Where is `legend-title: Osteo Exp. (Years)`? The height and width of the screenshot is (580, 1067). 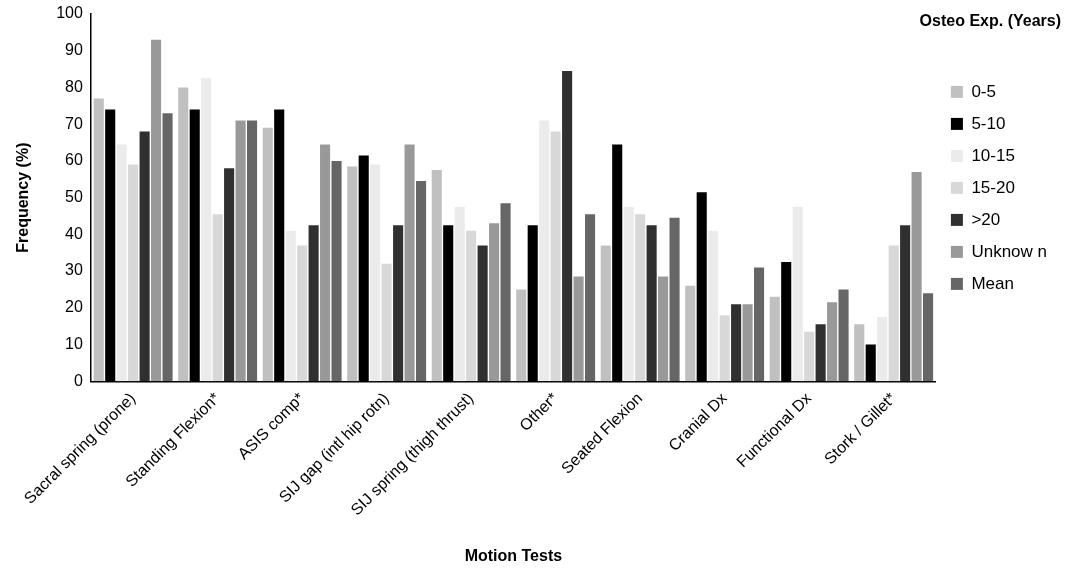 legend-title: Osteo Exp. (Years) is located at coordinates (990, 21).